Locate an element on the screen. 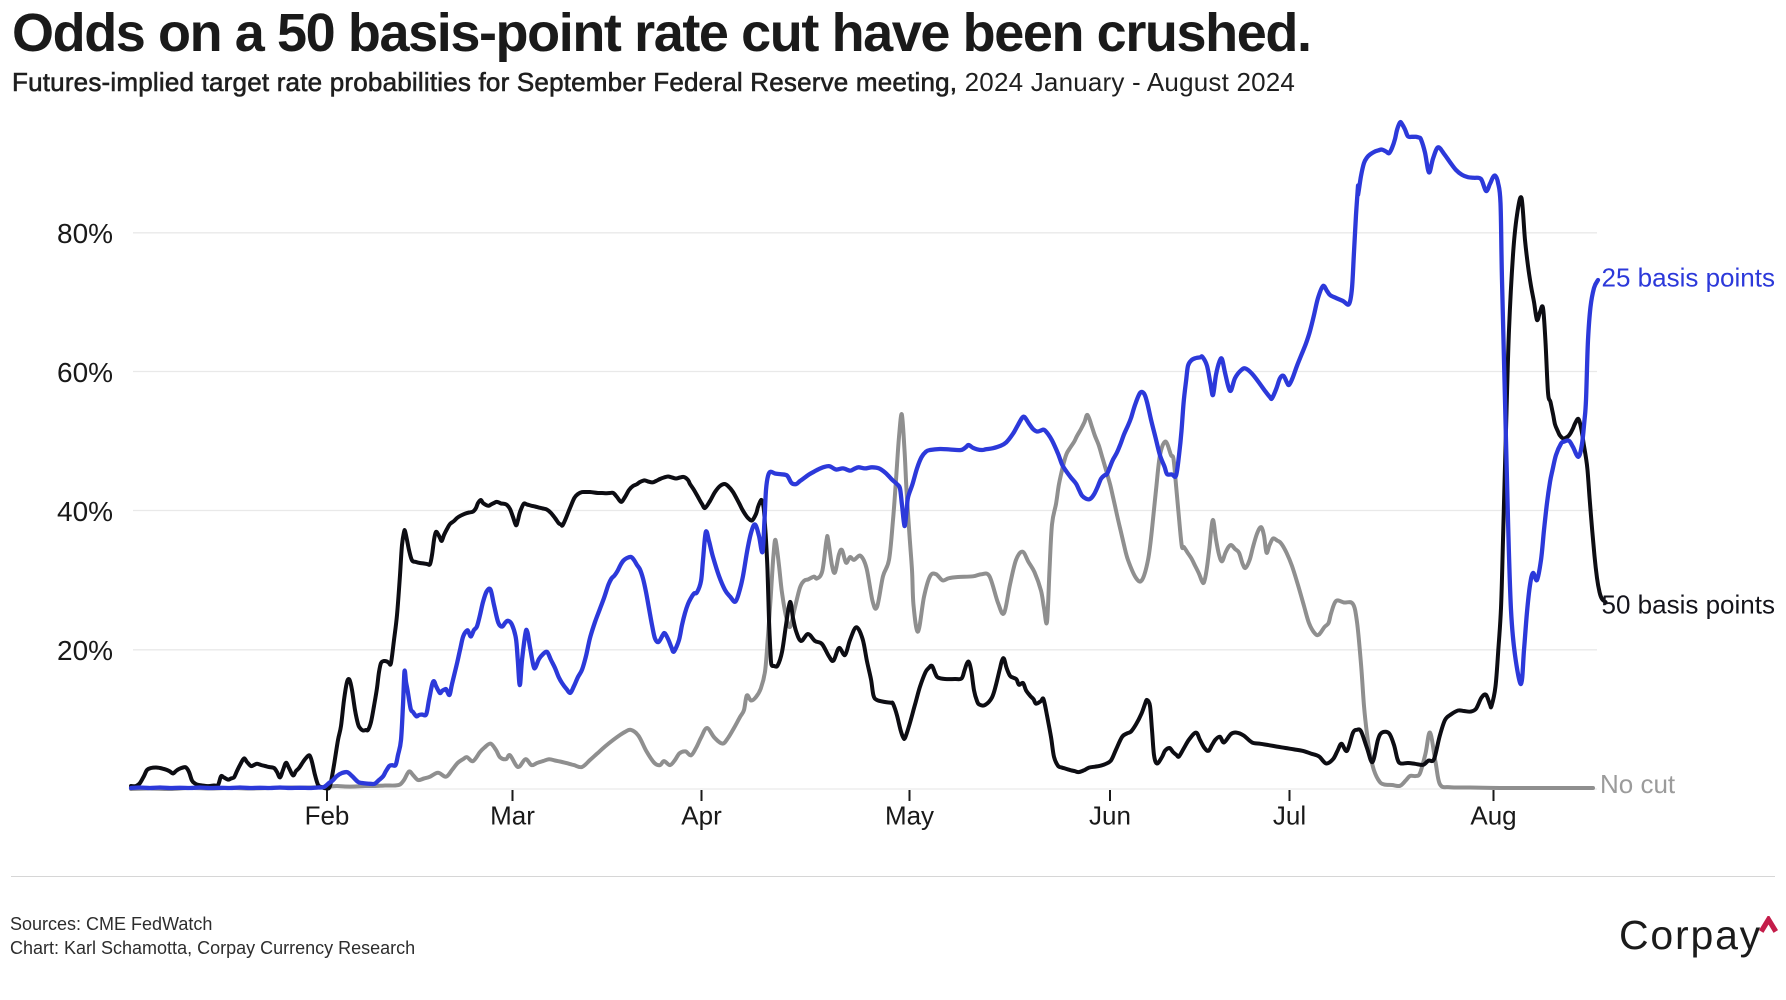 This screenshot has height=1000, width=1786. svg-text: Jul is located at coordinates (1289, 816).